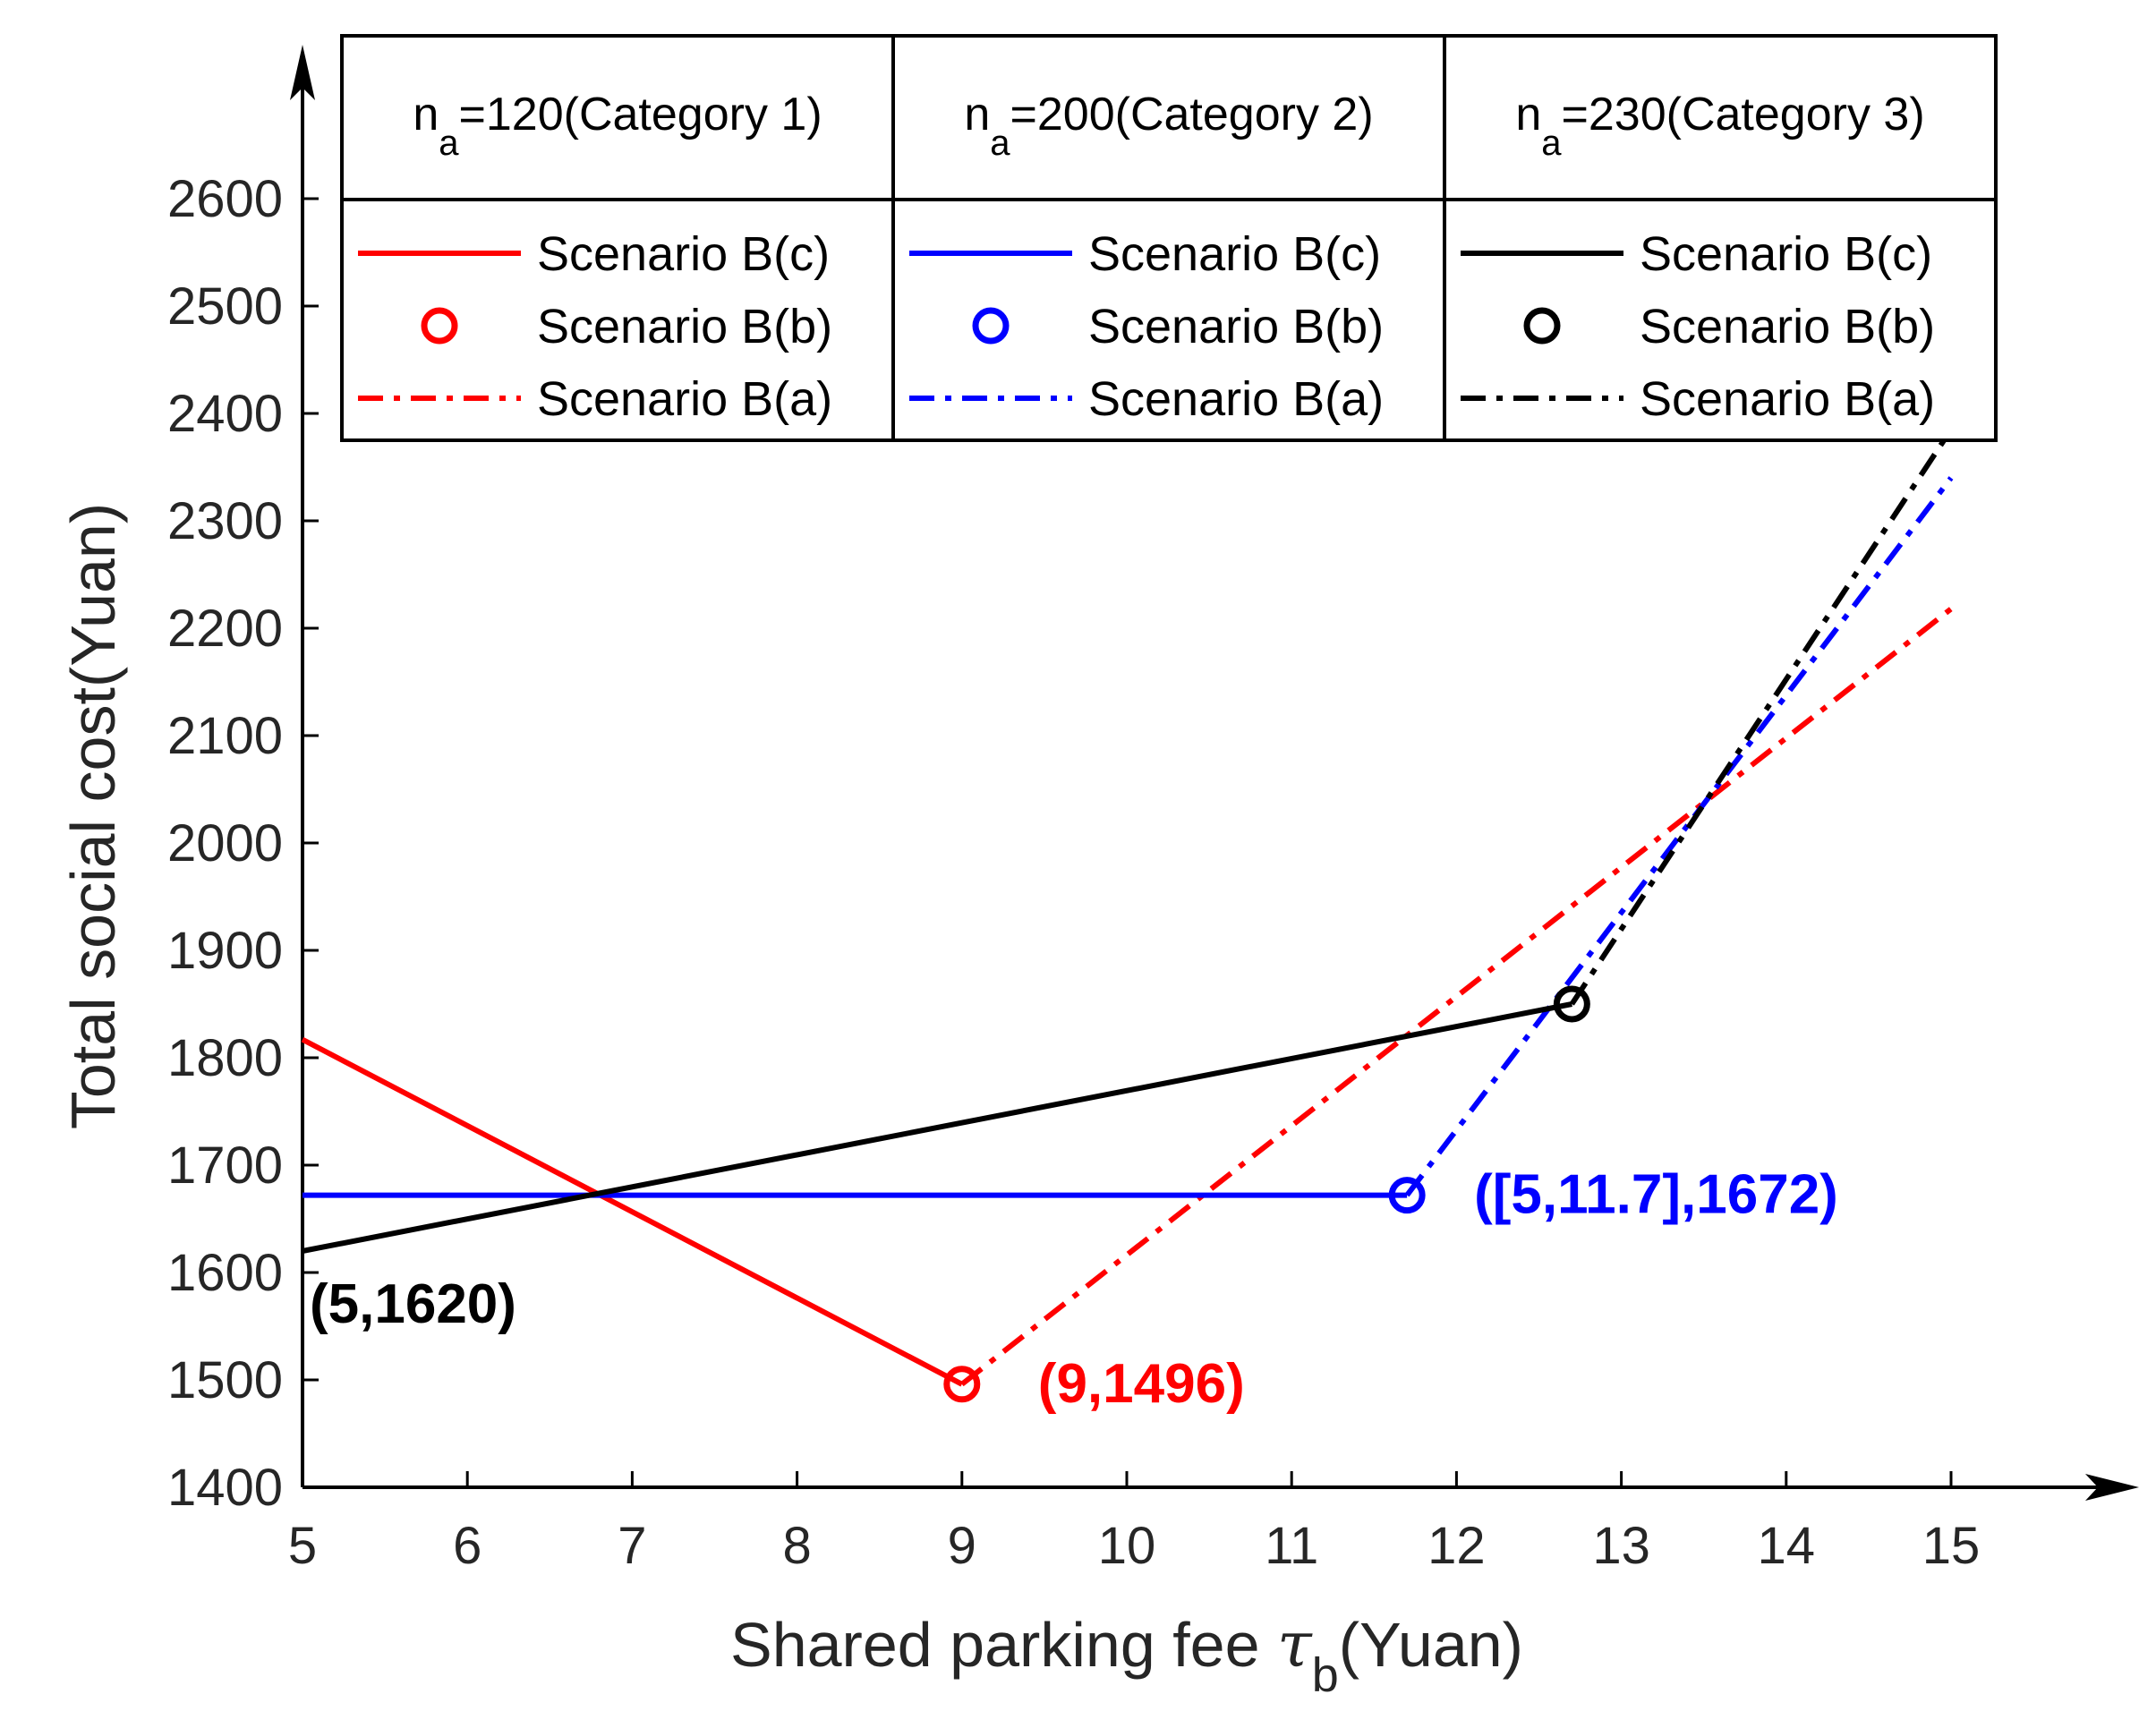  I want to click on y-axis-title: Total social cost(Yuan), so click(93, 816).